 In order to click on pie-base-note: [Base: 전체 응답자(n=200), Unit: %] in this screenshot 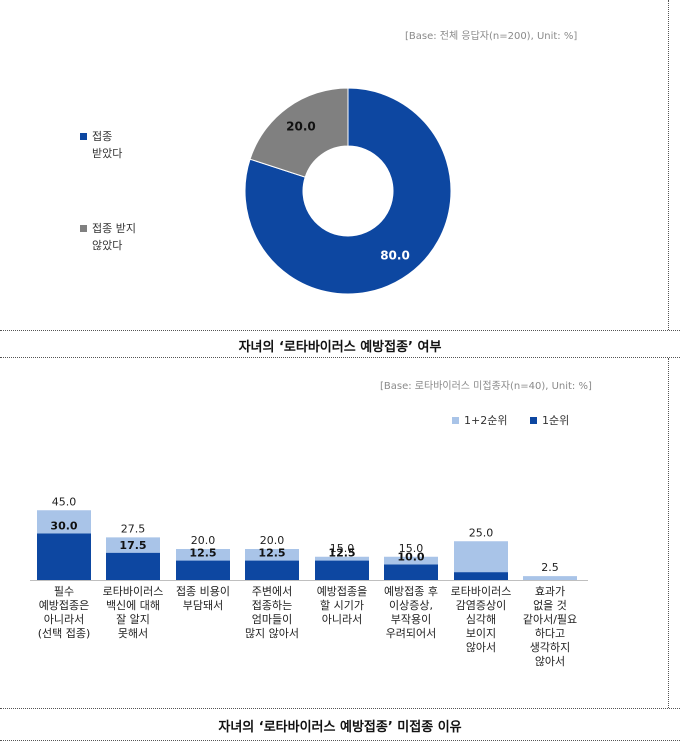, I will do `click(491, 36)`.